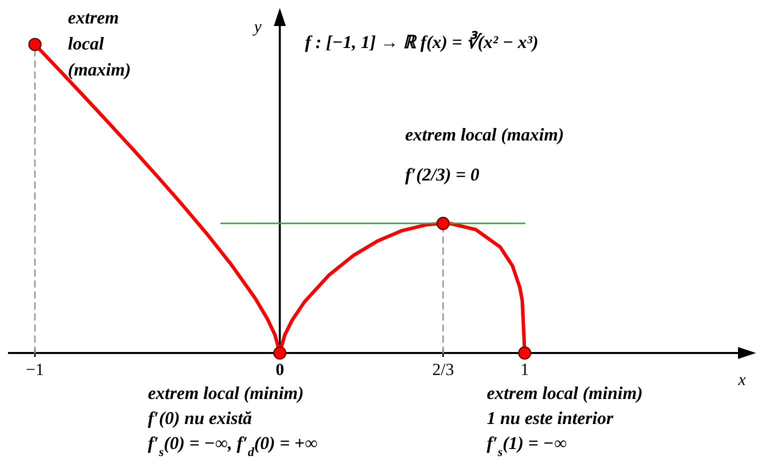 This screenshot has height=466, width=760. I want to click on x-tick-label: 1, so click(524, 369).